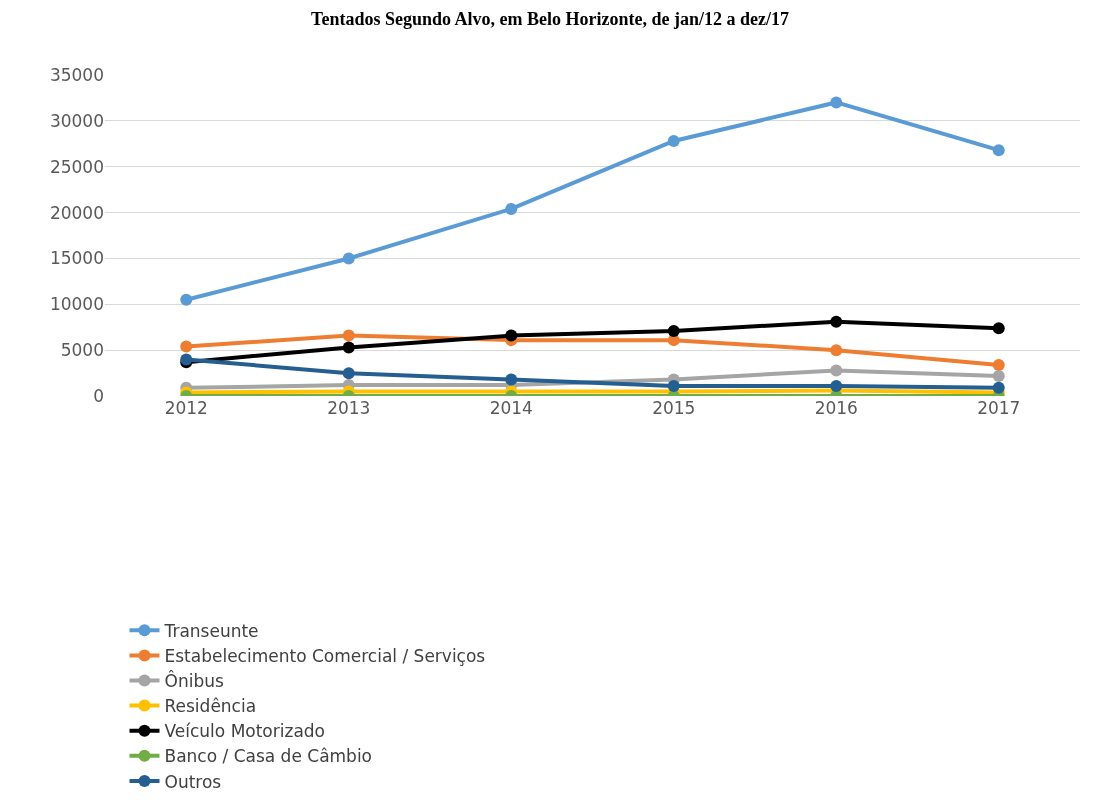 The width and height of the screenshot is (1100, 811). What do you see at coordinates (186, 408) in the screenshot?
I see `x-tick-label: 2012` at bounding box center [186, 408].